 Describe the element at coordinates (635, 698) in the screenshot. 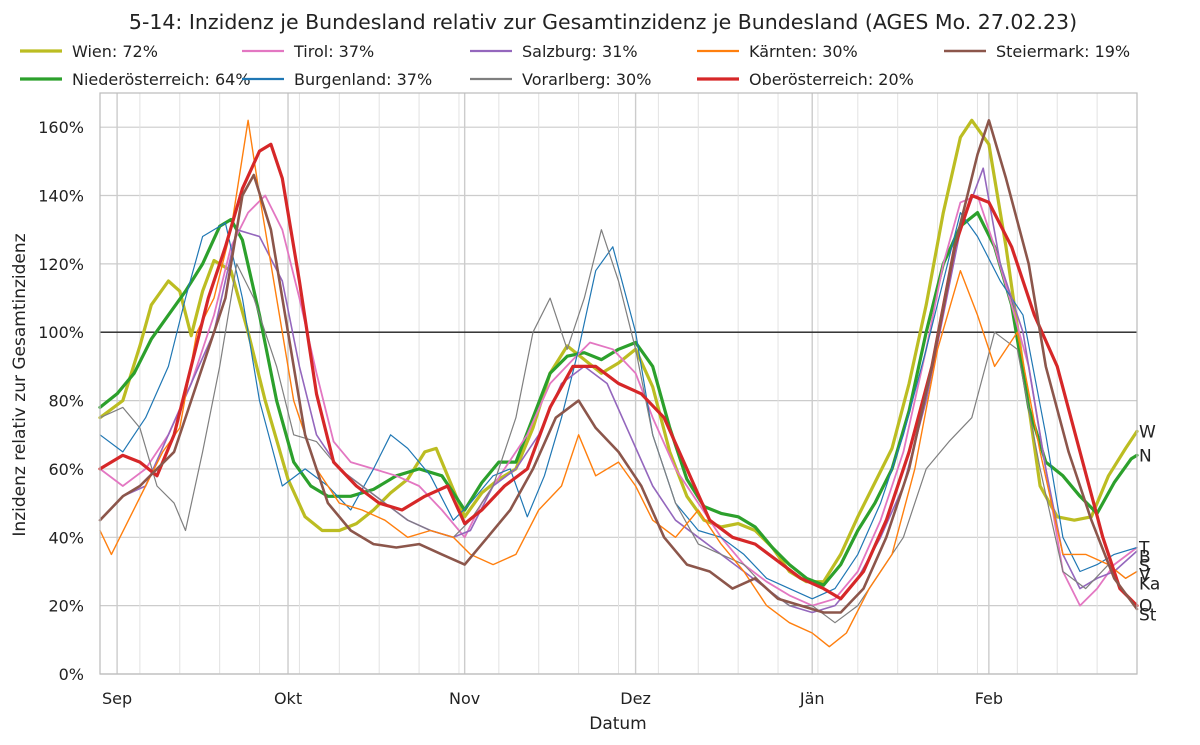

I see `x-tick-label: Dez` at that location.